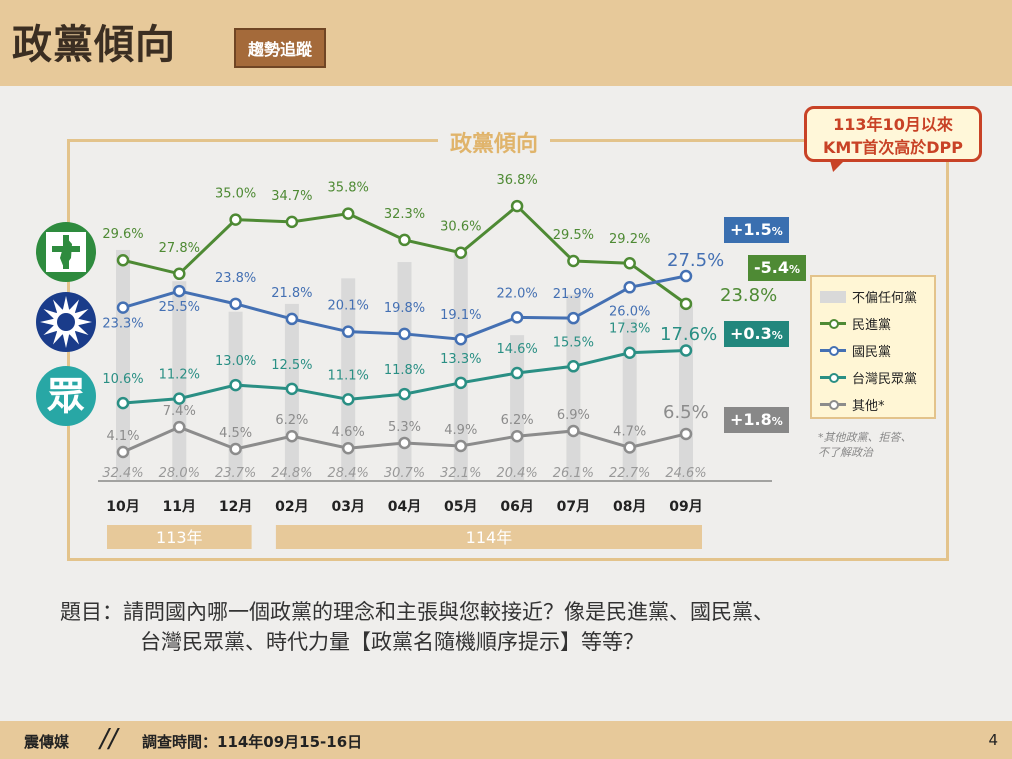 The image size is (1012, 759). What do you see at coordinates (629, 507) in the screenshot?
I see `x-tick-label: 08月` at bounding box center [629, 507].